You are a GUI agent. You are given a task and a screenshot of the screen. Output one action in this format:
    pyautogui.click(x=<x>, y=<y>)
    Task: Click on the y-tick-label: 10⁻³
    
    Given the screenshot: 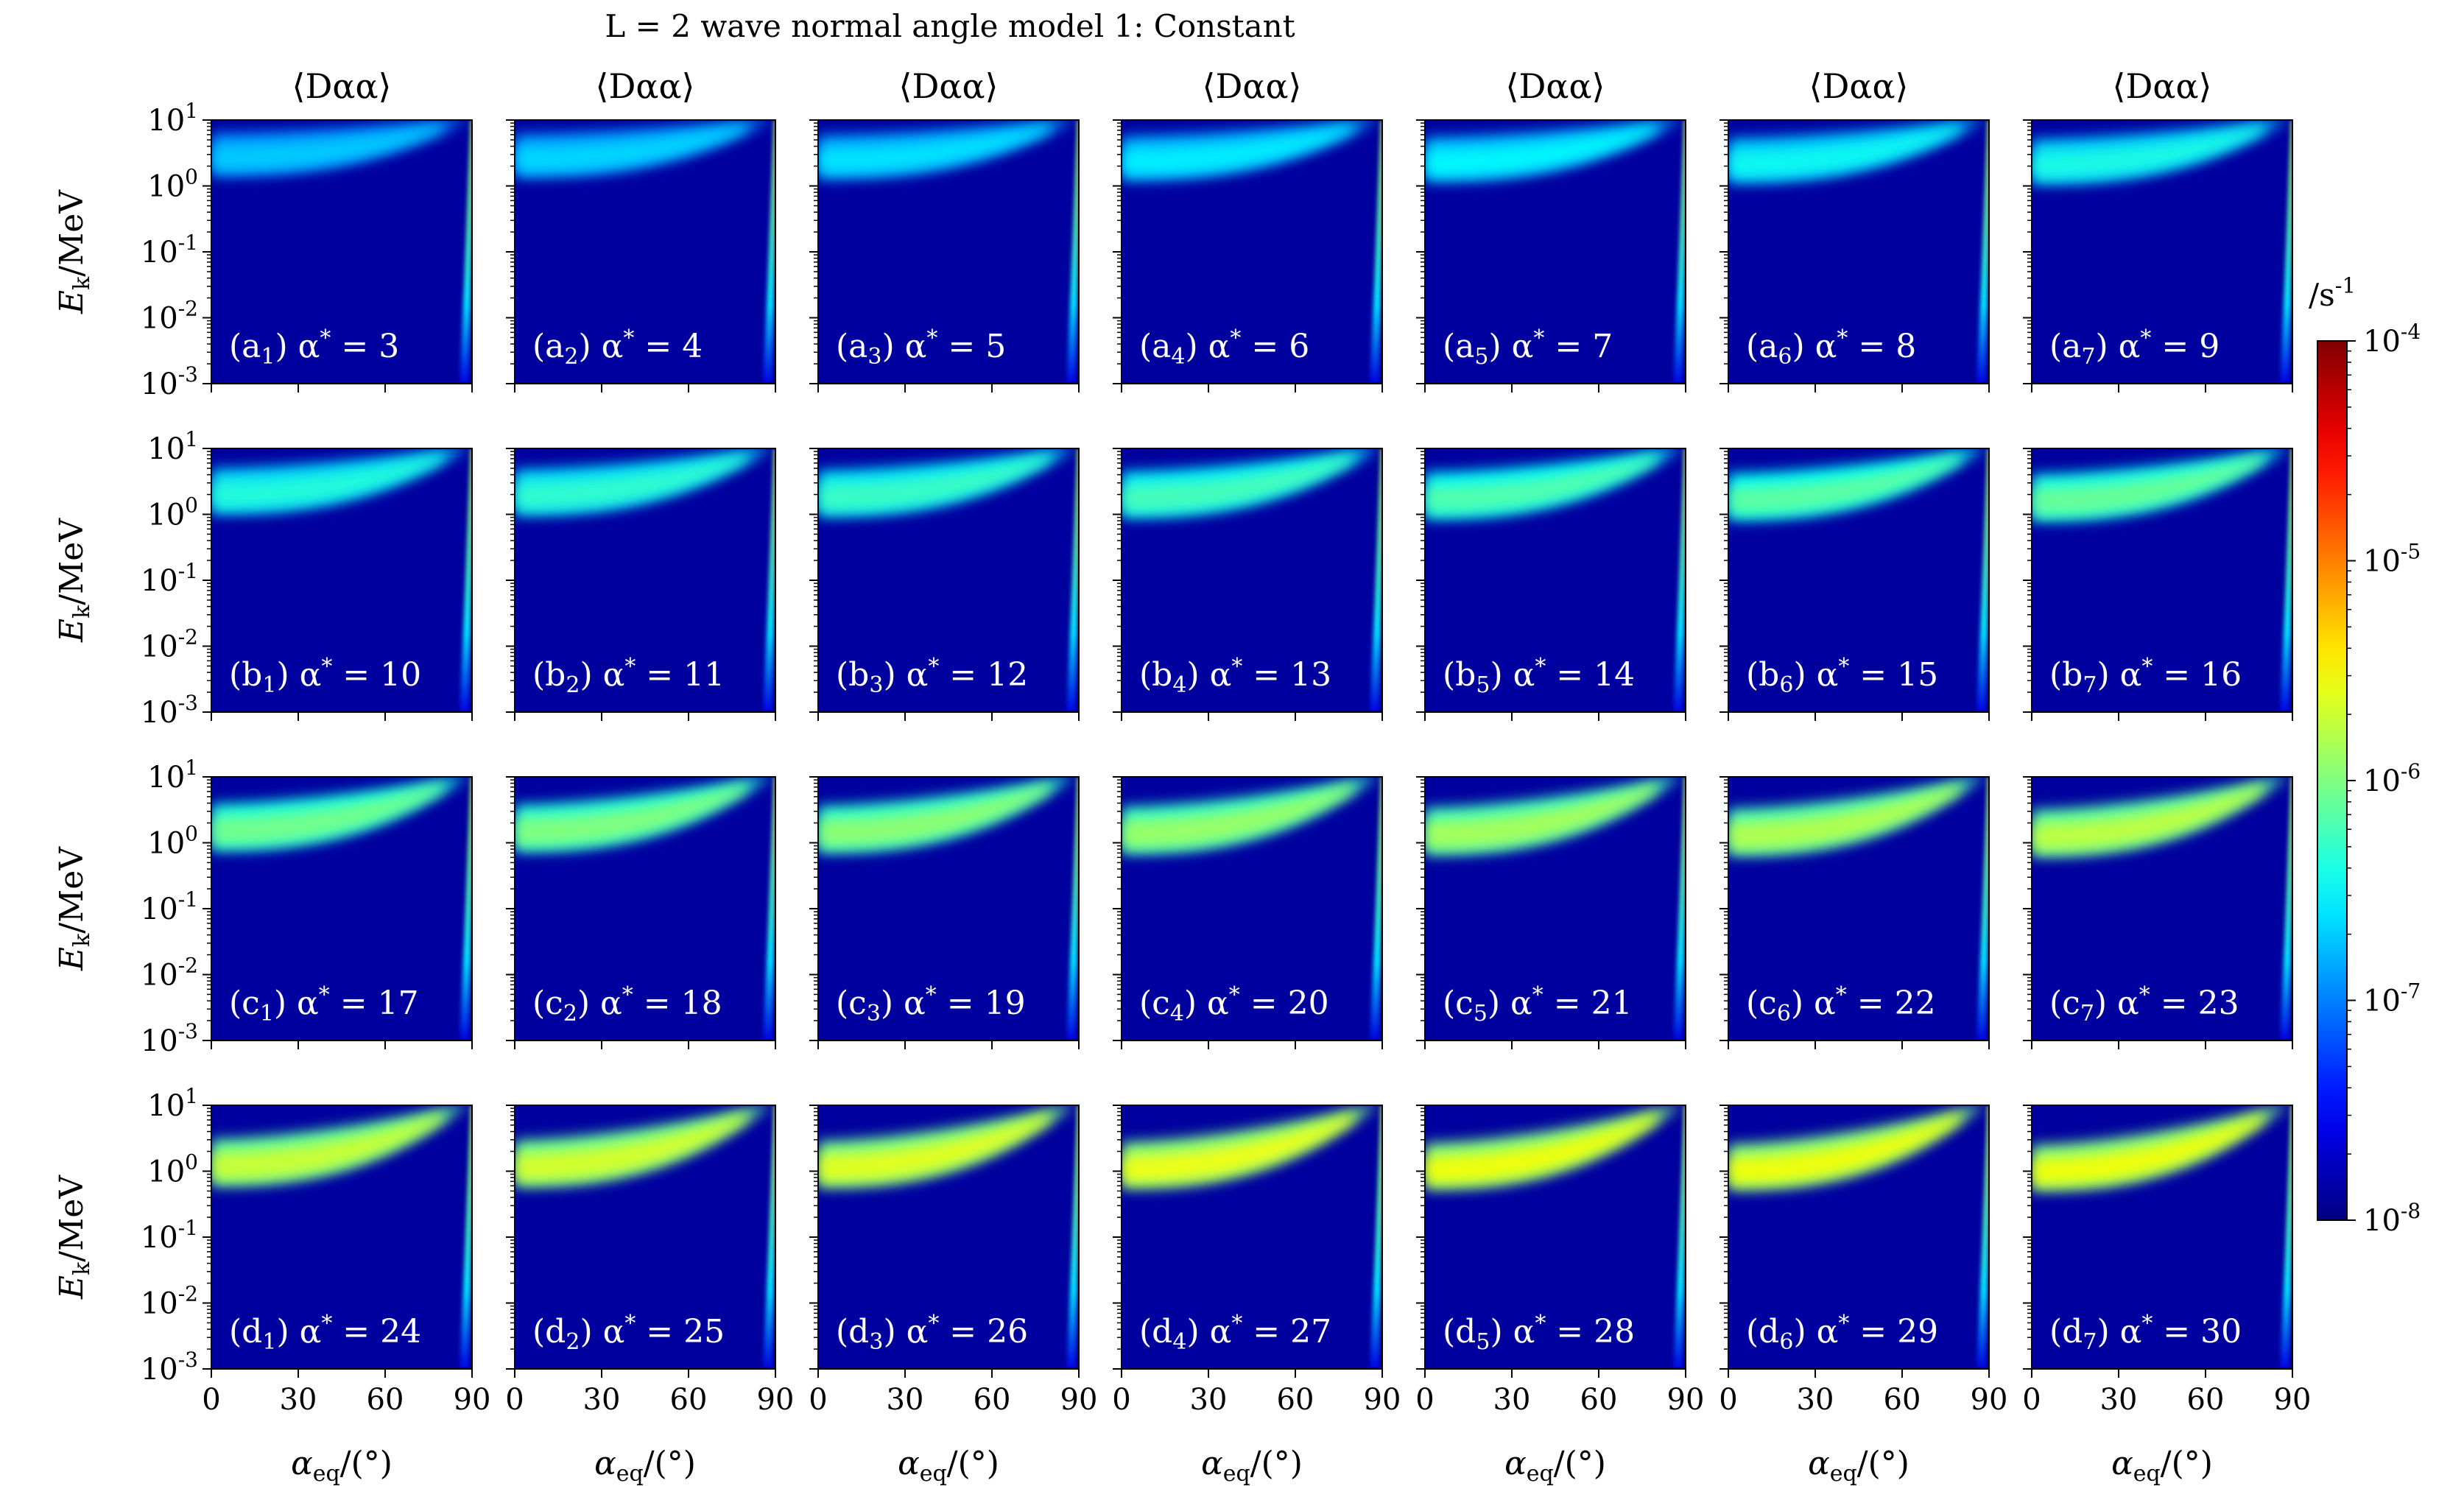 What is the action you would take?
    pyautogui.click(x=169, y=1367)
    